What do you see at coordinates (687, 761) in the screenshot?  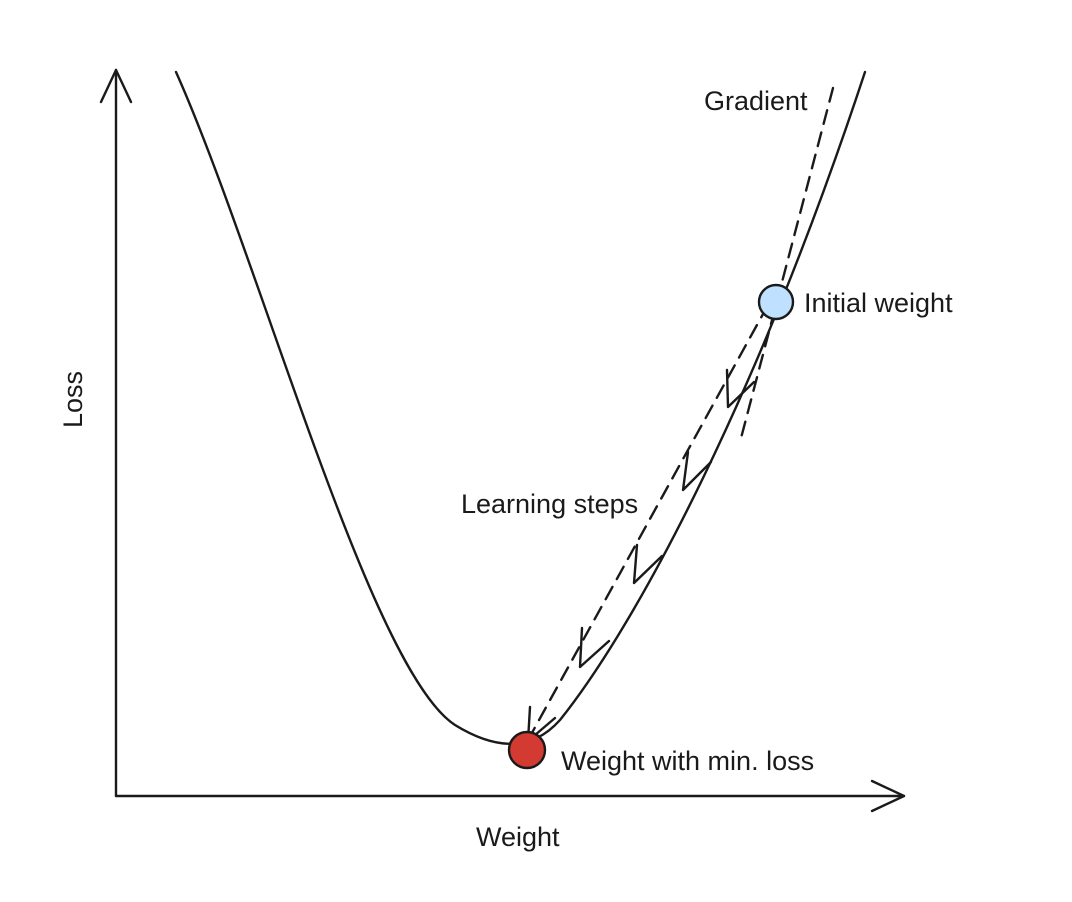 I see `min-loss-label: Weight with min. loss` at bounding box center [687, 761].